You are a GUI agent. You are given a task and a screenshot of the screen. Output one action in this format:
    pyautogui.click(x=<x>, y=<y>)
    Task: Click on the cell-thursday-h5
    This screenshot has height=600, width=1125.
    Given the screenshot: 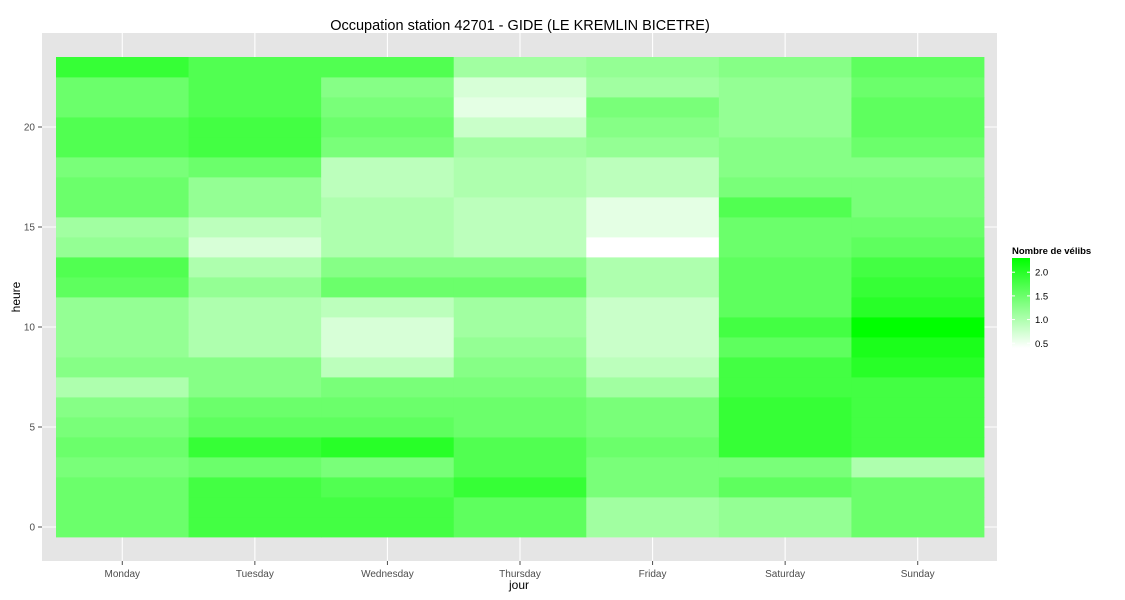 What is the action you would take?
    pyautogui.click(x=520, y=427)
    